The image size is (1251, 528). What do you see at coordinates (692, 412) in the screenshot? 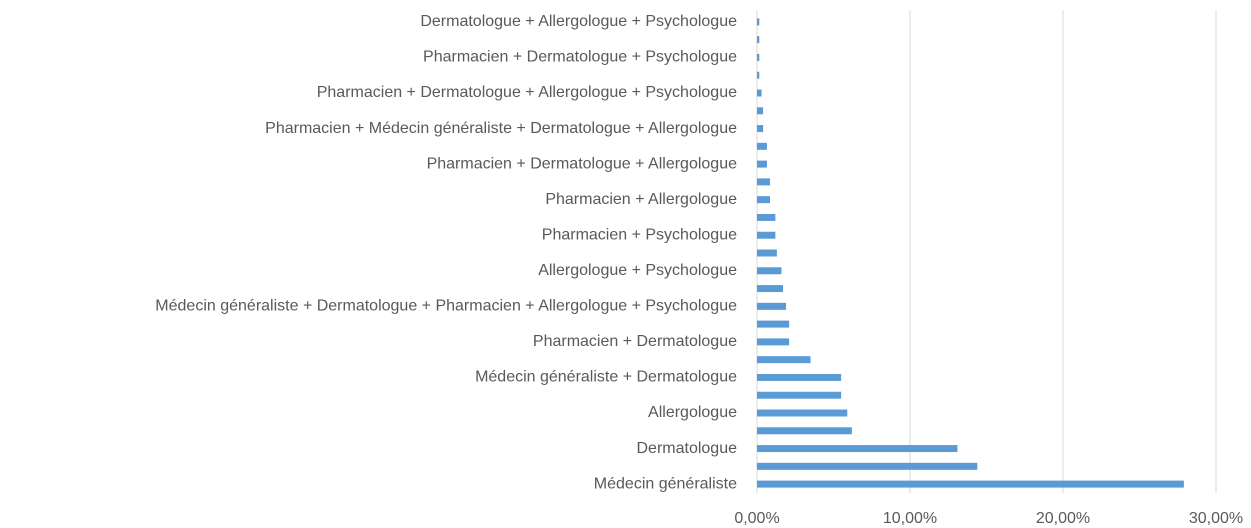
I see `y-tick-label: Allergologue` at bounding box center [692, 412].